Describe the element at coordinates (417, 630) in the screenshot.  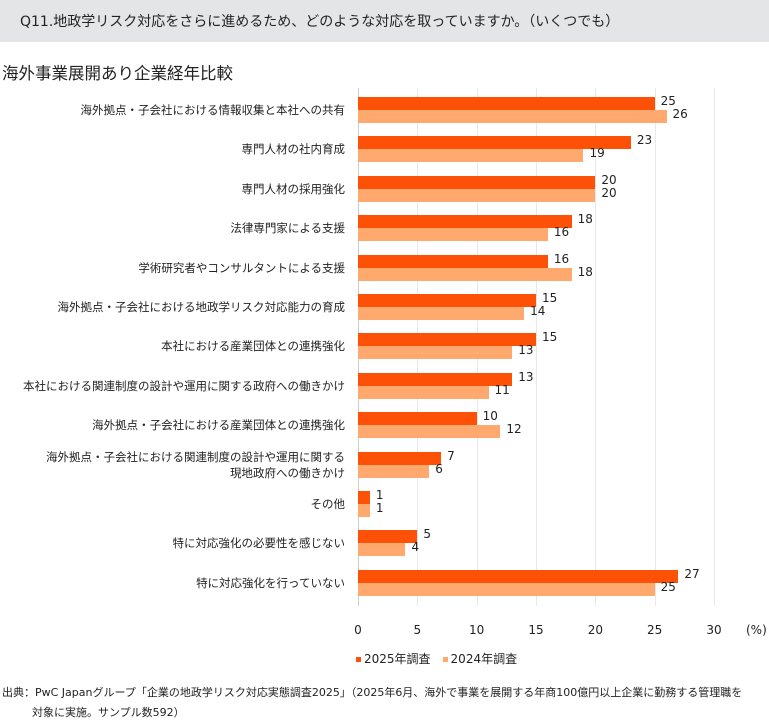
I see `x-tick-label: 5` at that location.